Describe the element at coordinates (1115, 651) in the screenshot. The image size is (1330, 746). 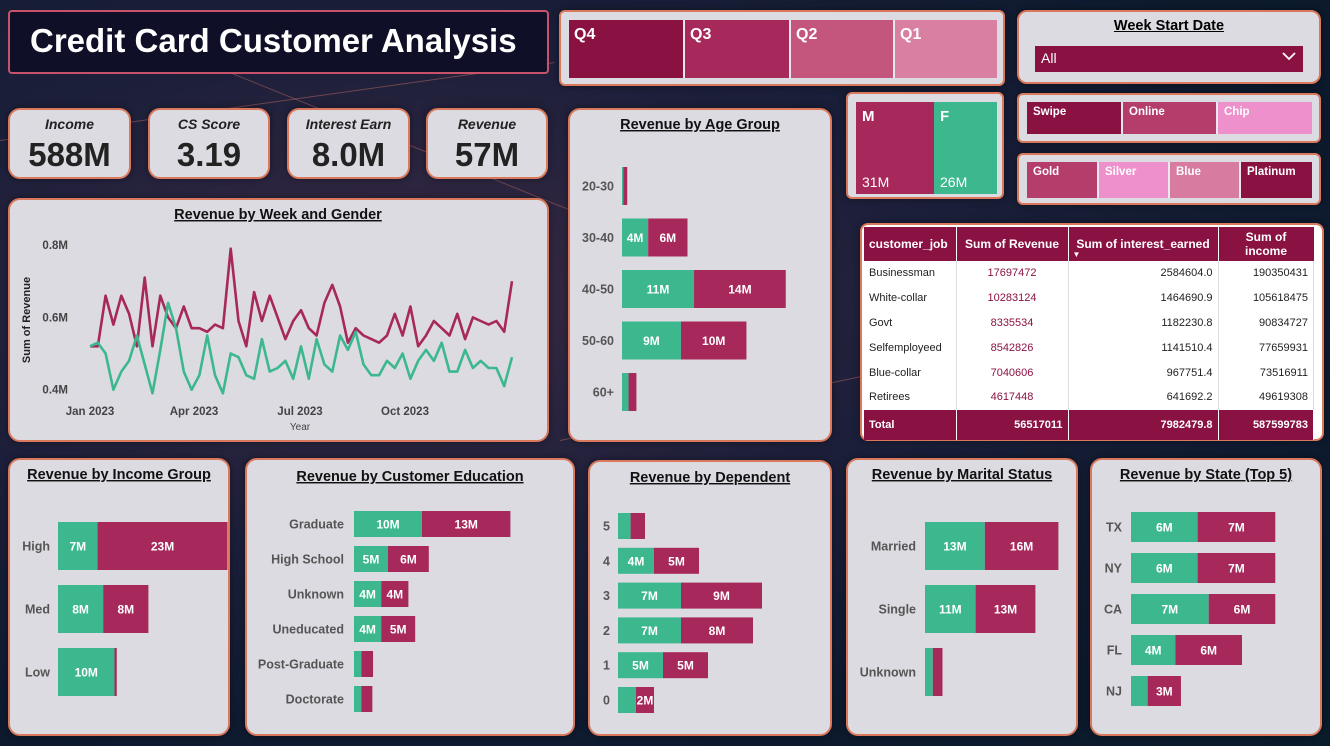
I see `category-label: FL` at that location.